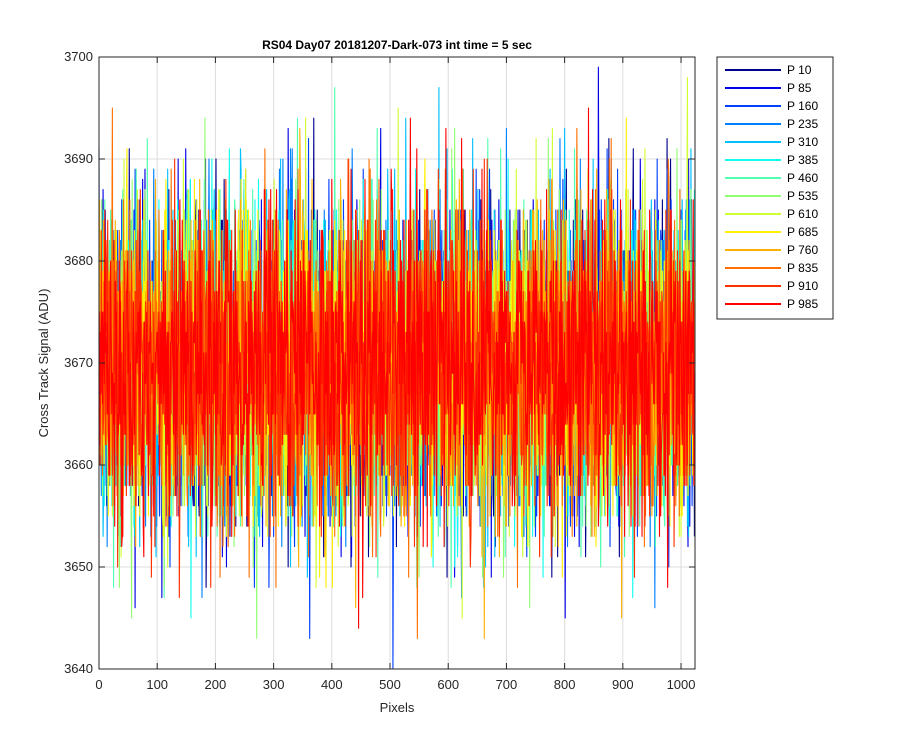  I want to click on legend-label: P 385, so click(802, 160).